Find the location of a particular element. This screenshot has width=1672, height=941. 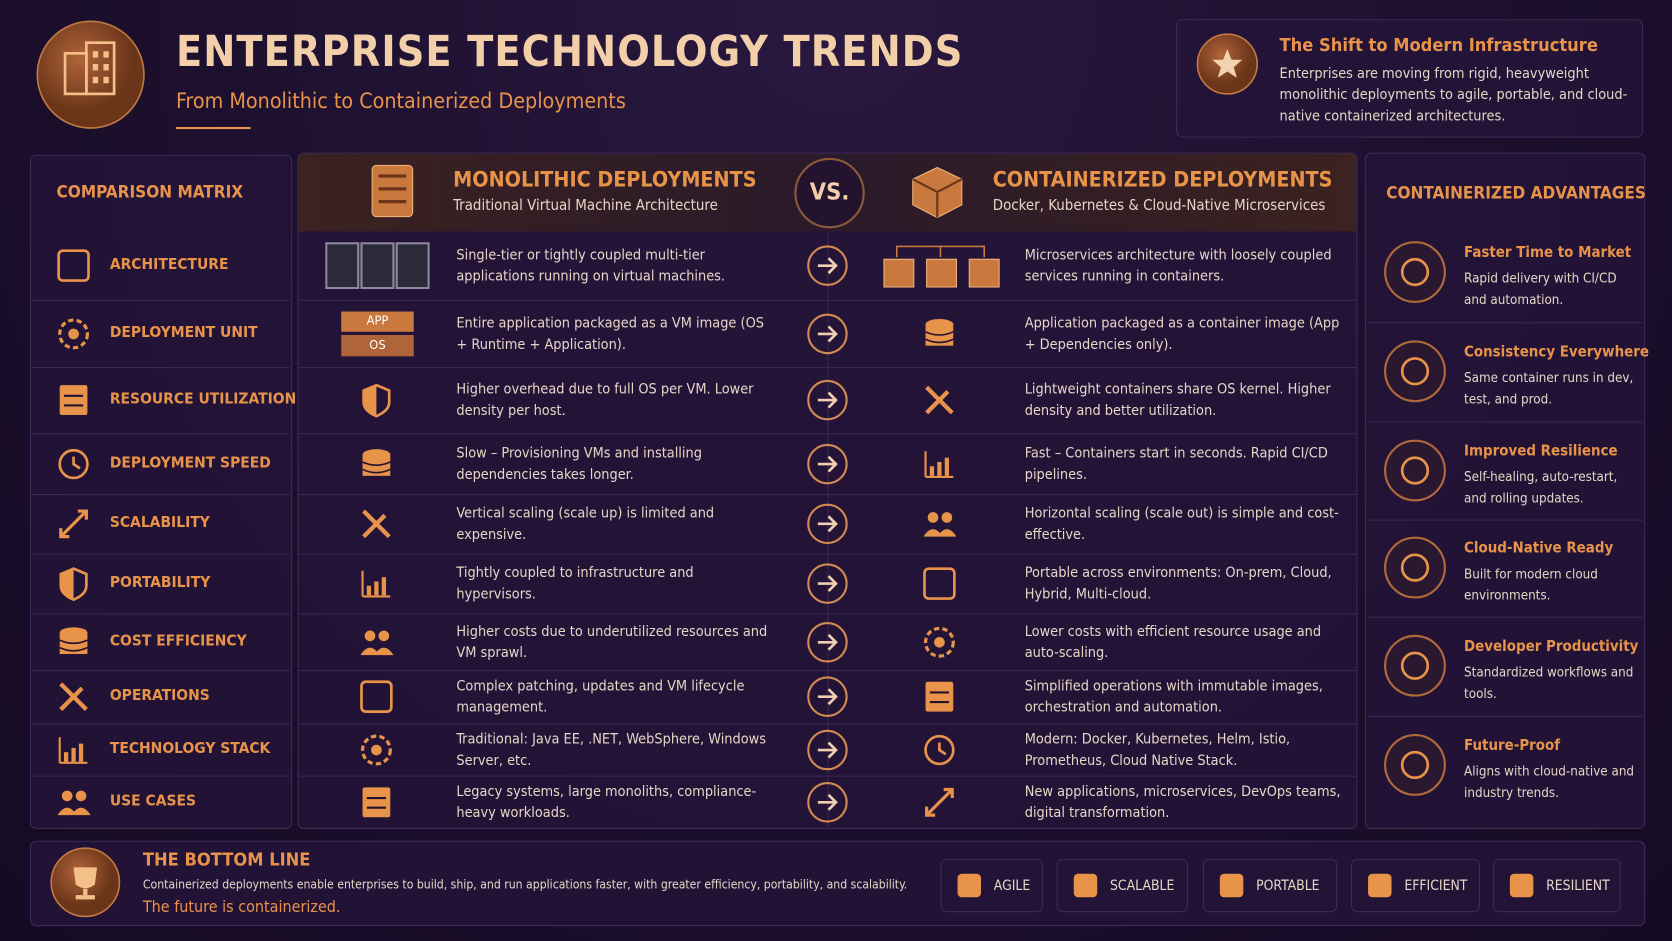

matrix-panel is located at coordinates (161, 491).